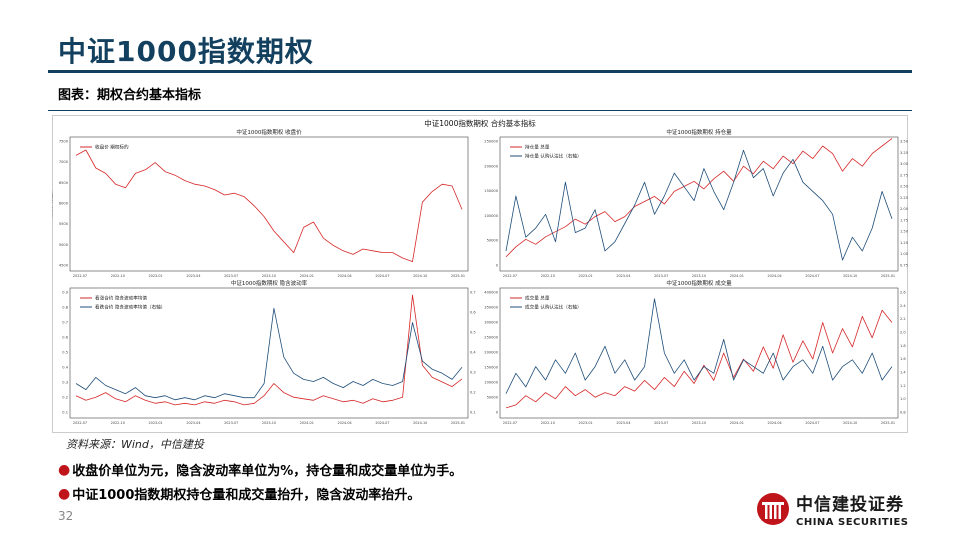 The width and height of the screenshot is (960, 540). I want to click on y-axis-label: 期权标的收盘价, so click(52, 204).